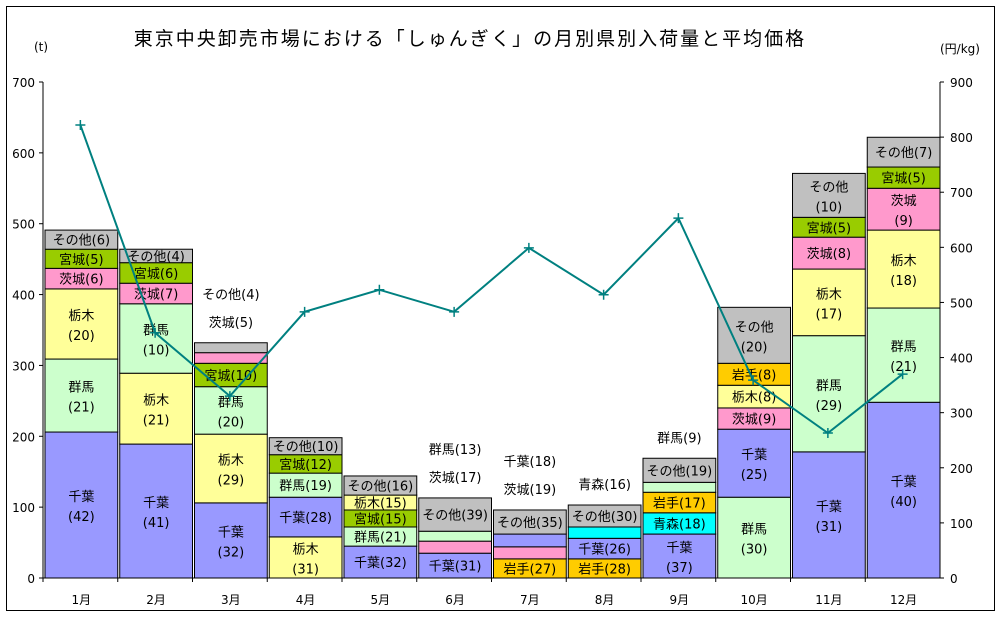  Describe the element at coordinates (680, 600) in the screenshot. I see `x-tick-label: 9月` at that location.